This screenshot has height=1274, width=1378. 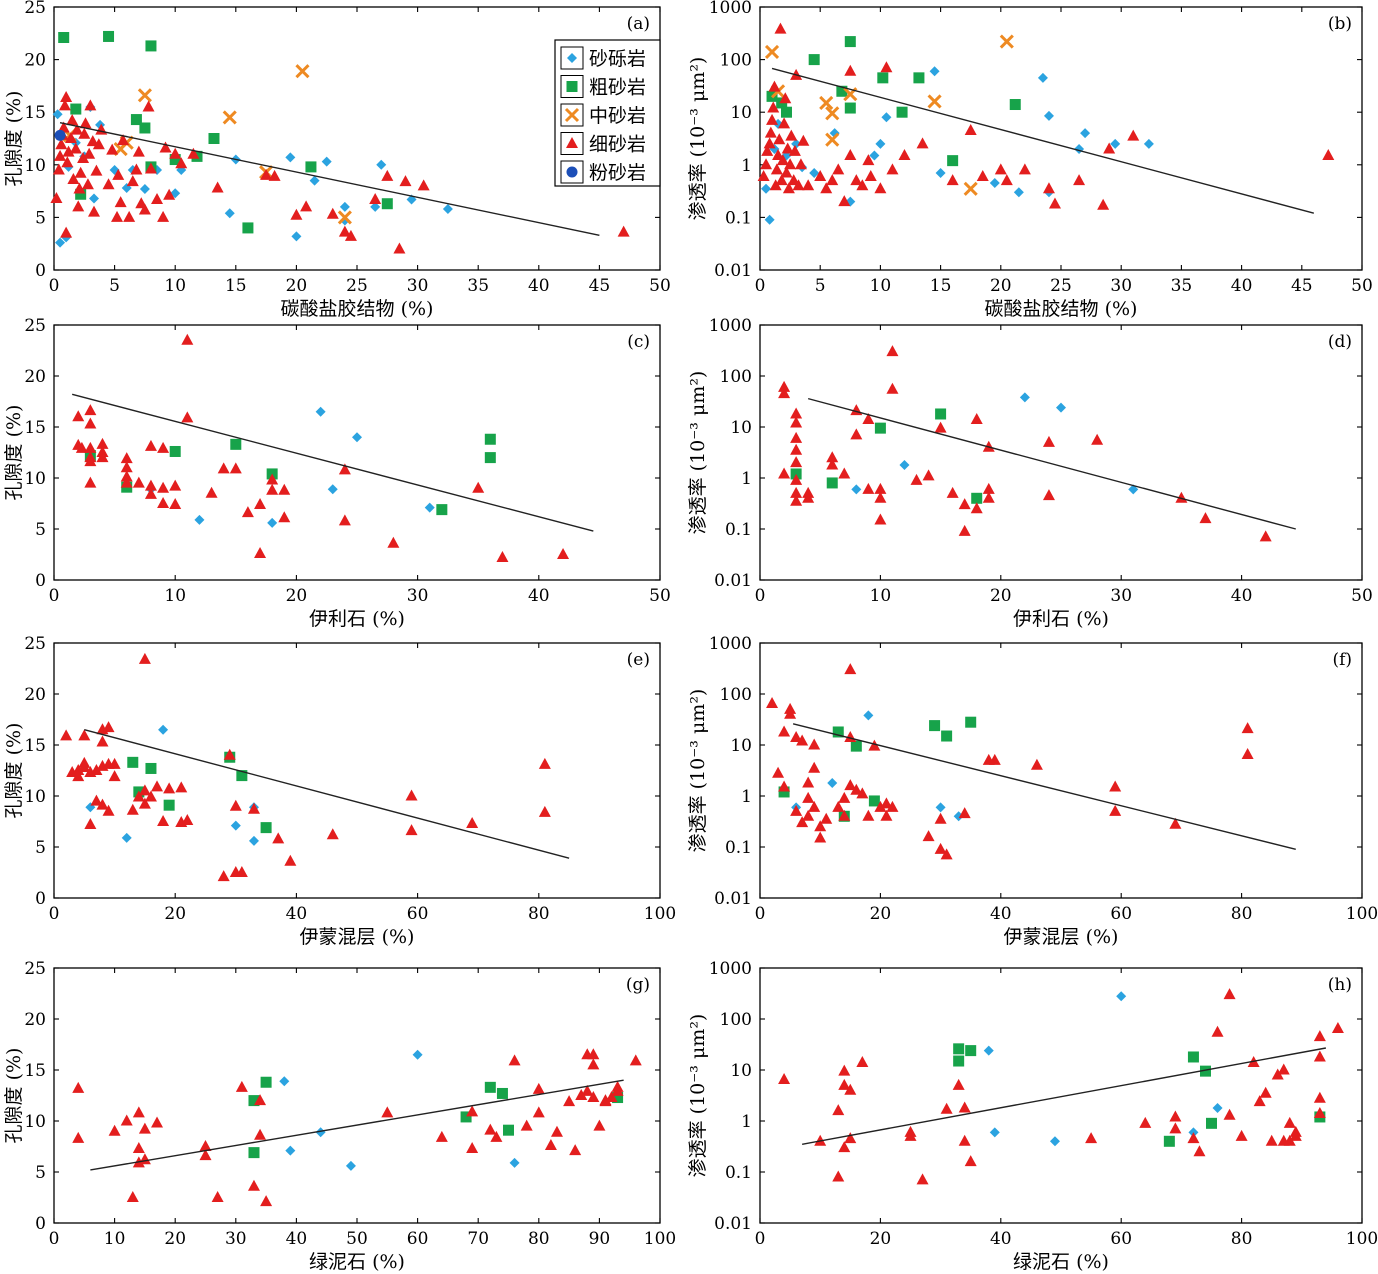 What do you see at coordinates (1103, 1069) in the screenshot?
I see `series-砂砾岩` at bounding box center [1103, 1069].